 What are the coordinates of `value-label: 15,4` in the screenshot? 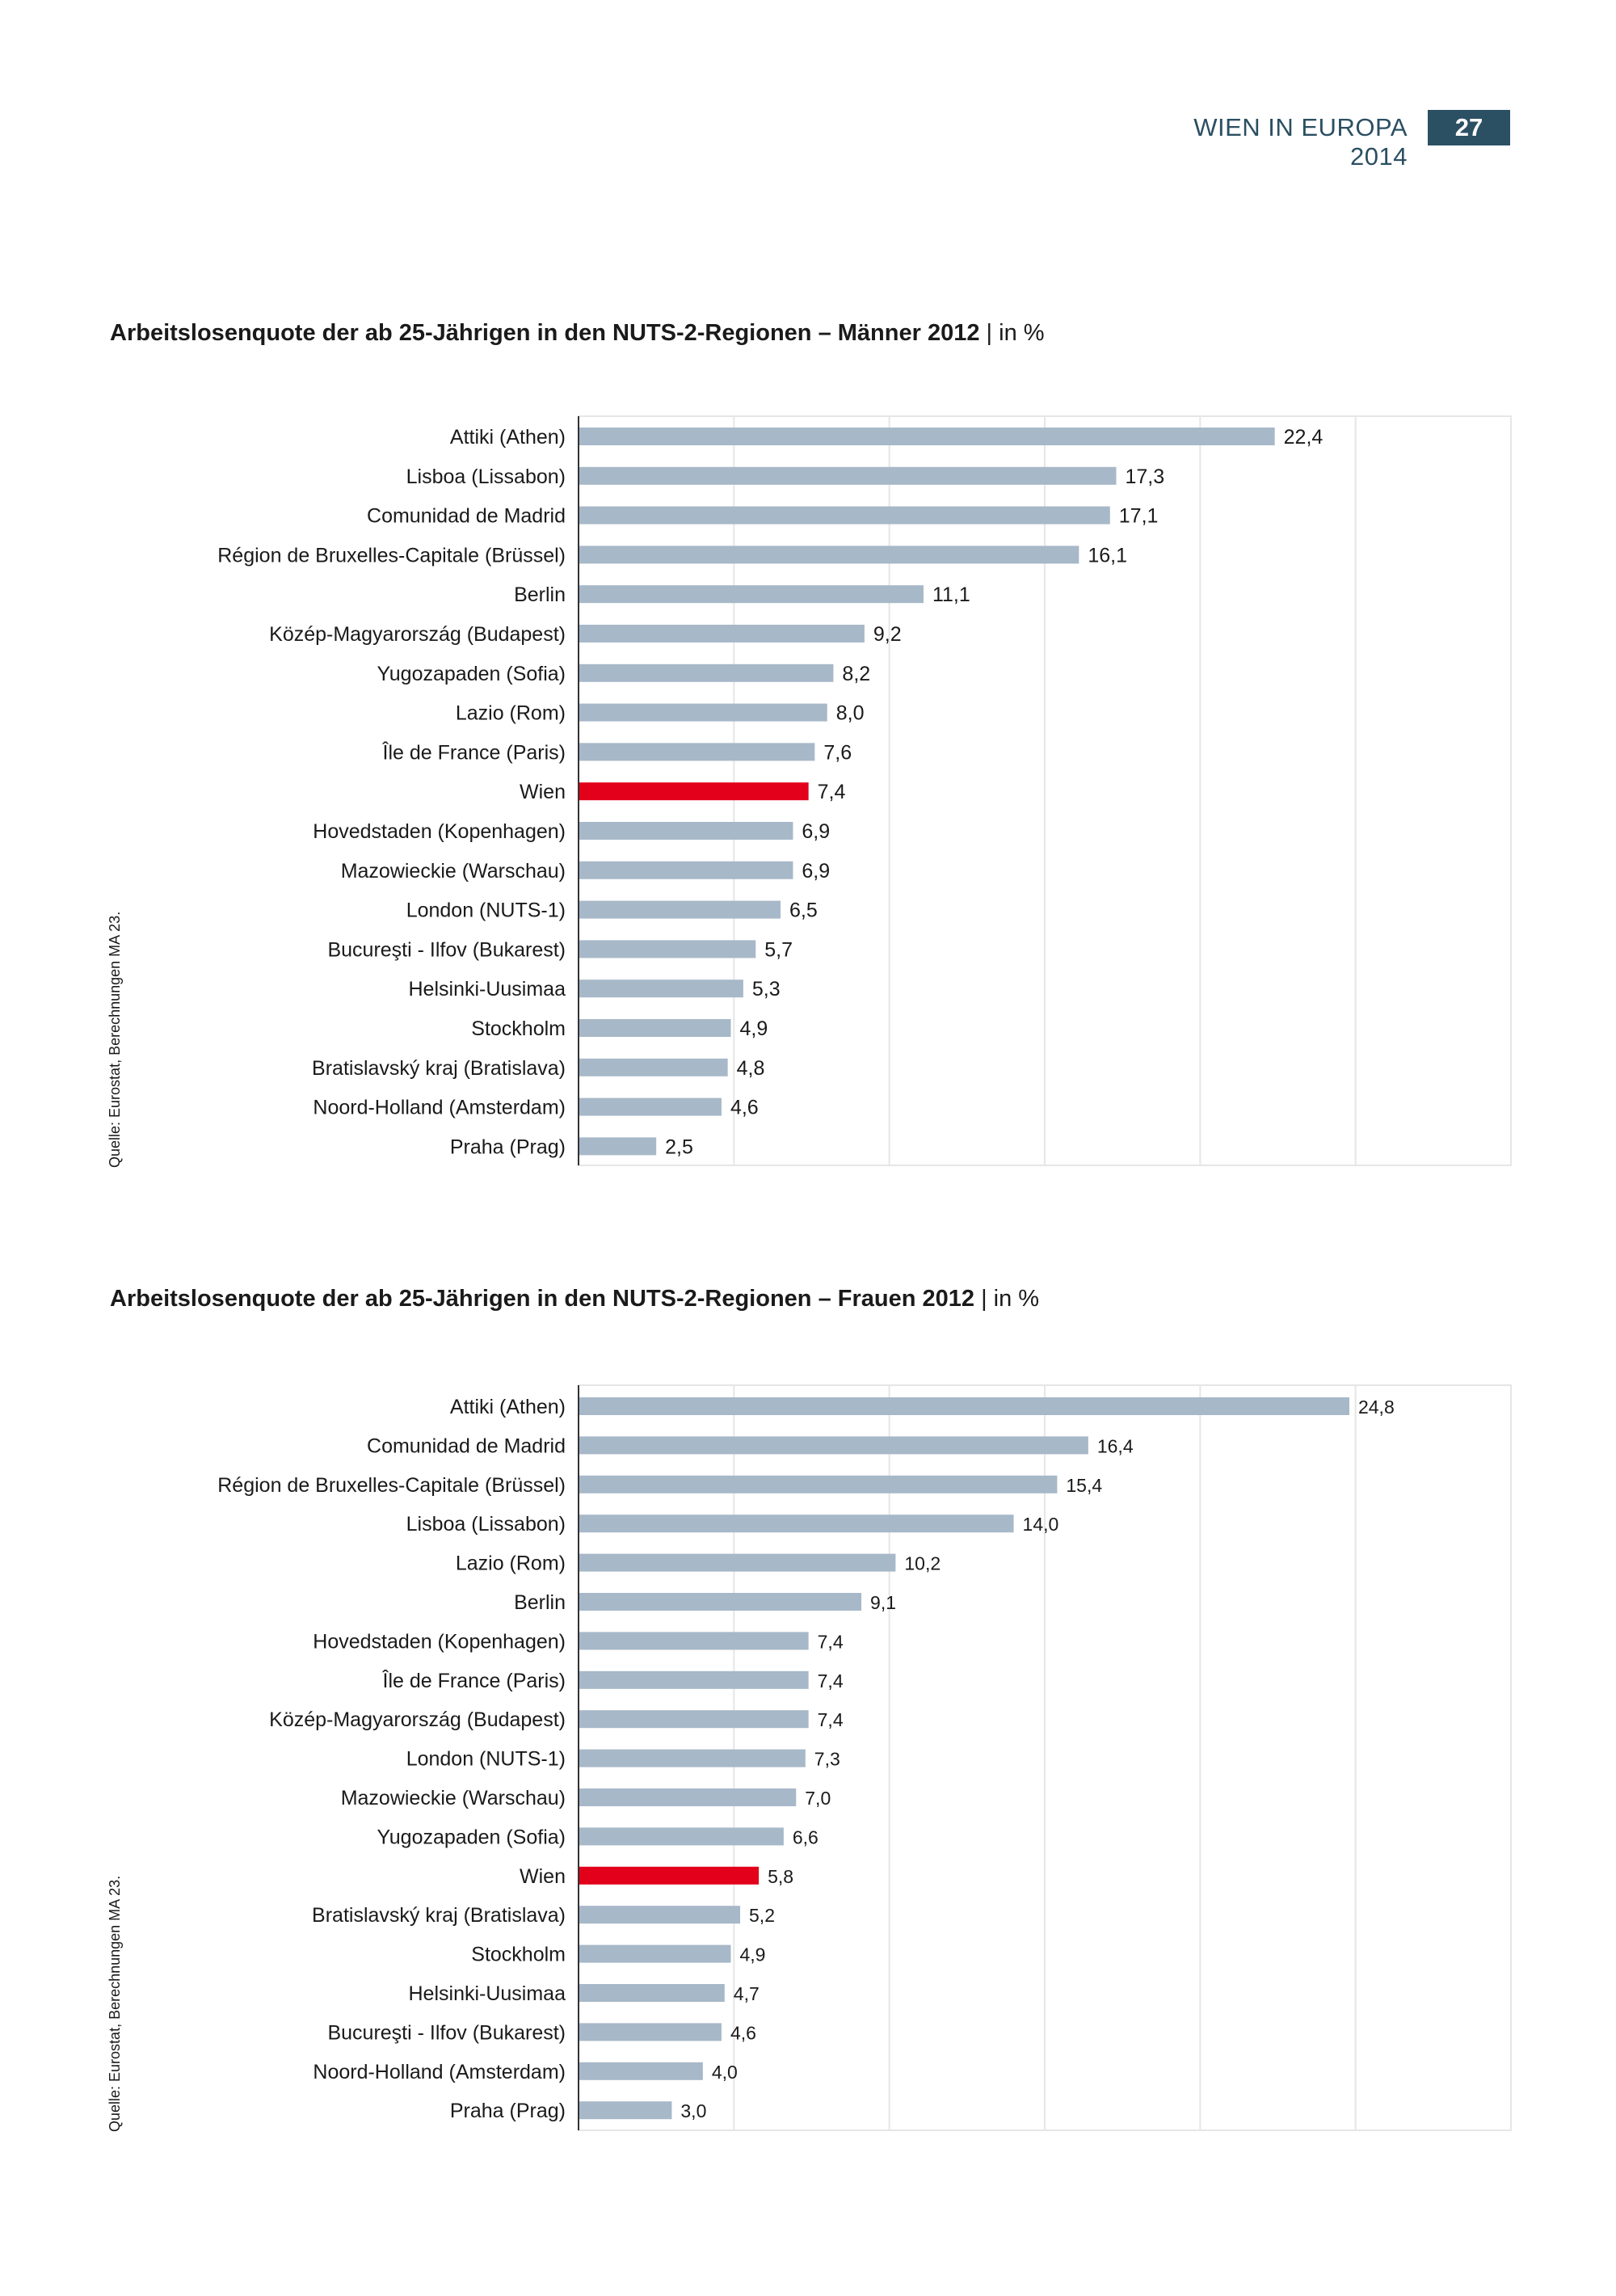 It's located at (1084, 1485).